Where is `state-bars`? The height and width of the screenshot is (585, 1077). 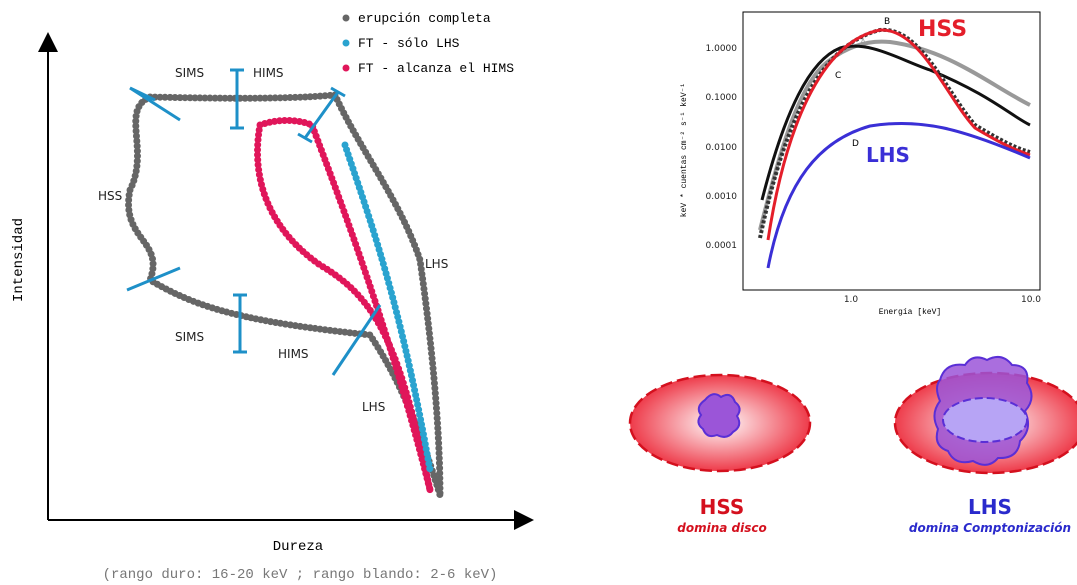
state-bars is located at coordinates (254, 222).